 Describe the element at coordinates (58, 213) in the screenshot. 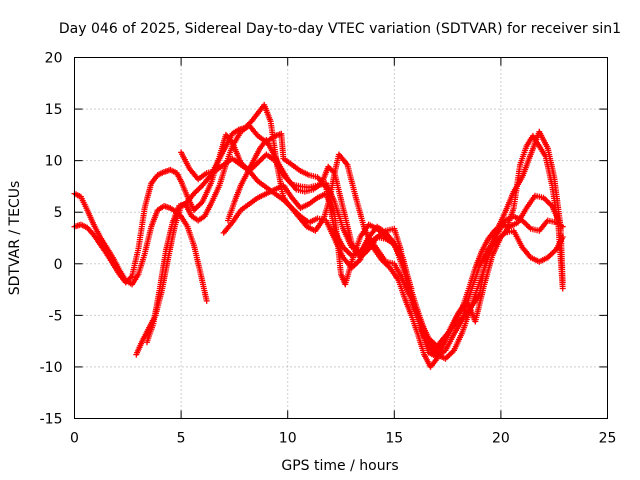

I see `y-tick-label: 5` at that location.